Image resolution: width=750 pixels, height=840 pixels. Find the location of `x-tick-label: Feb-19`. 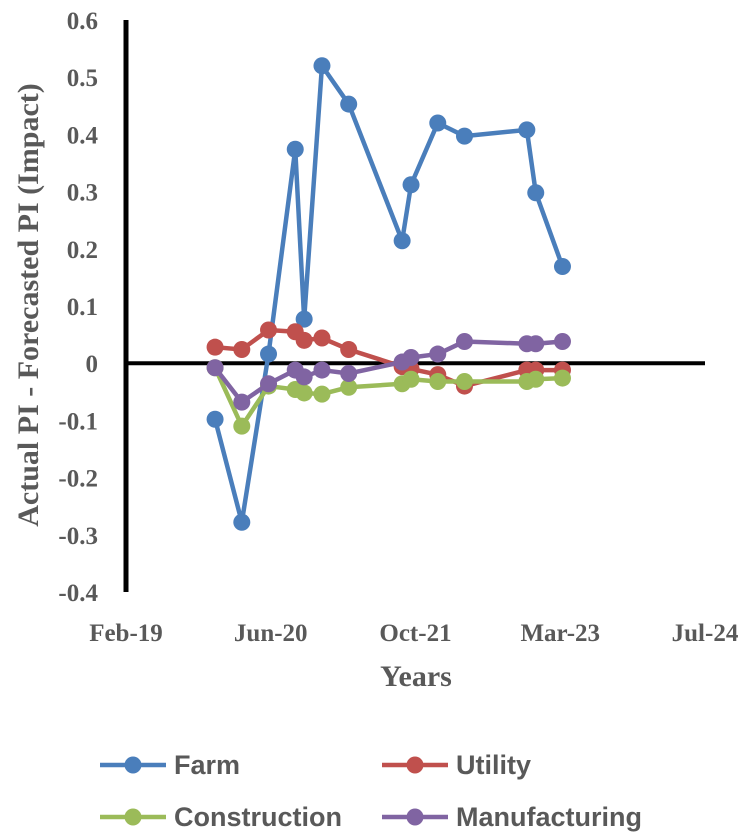

x-tick-label: Feb-19 is located at coordinates (126, 633).